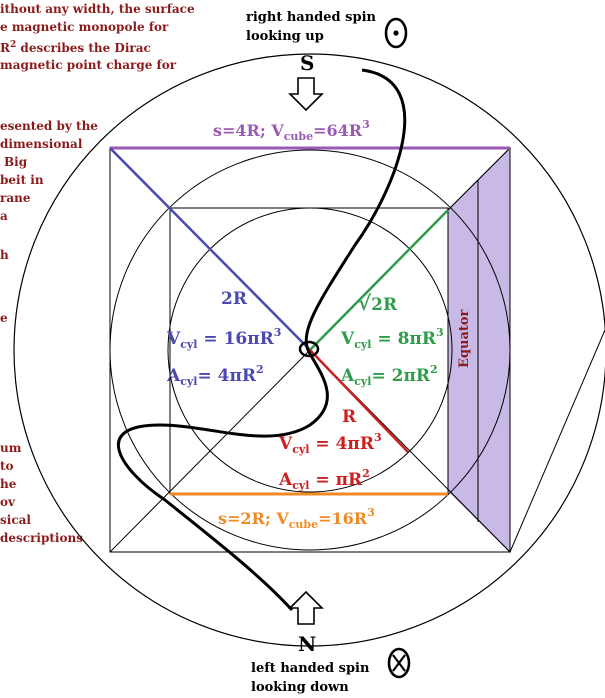  Describe the element at coordinates (330, 443) in the screenshot. I see `red-volume: Vcyl = 4πR3` at that location.